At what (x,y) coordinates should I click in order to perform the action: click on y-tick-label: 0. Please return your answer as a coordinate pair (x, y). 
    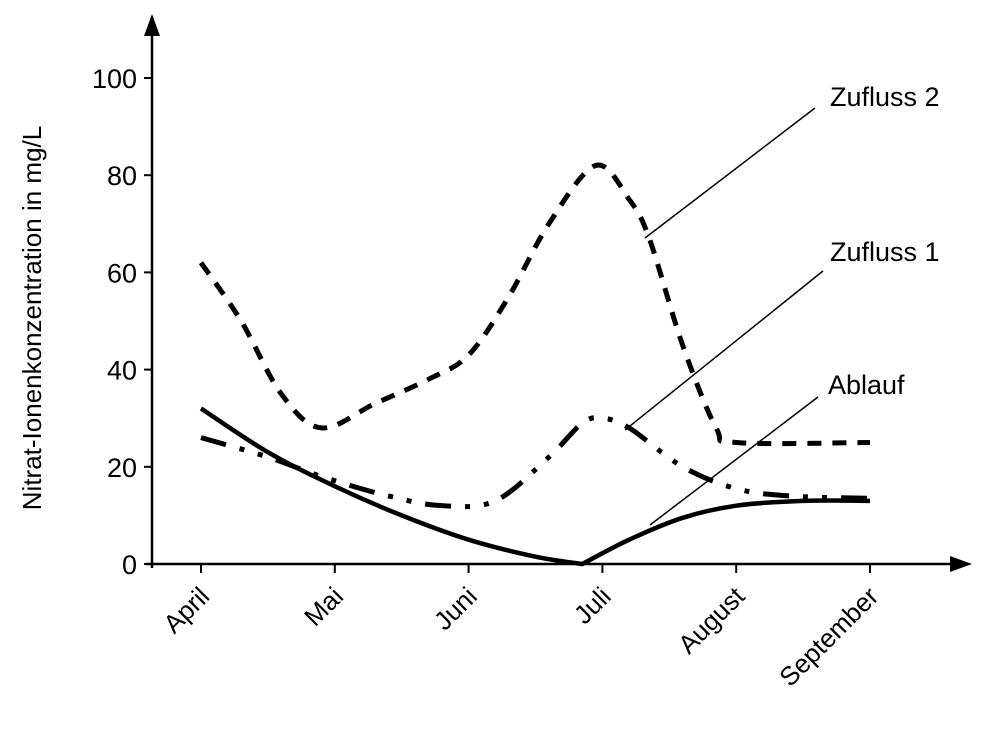
    Looking at the image, I should click on (129, 565).